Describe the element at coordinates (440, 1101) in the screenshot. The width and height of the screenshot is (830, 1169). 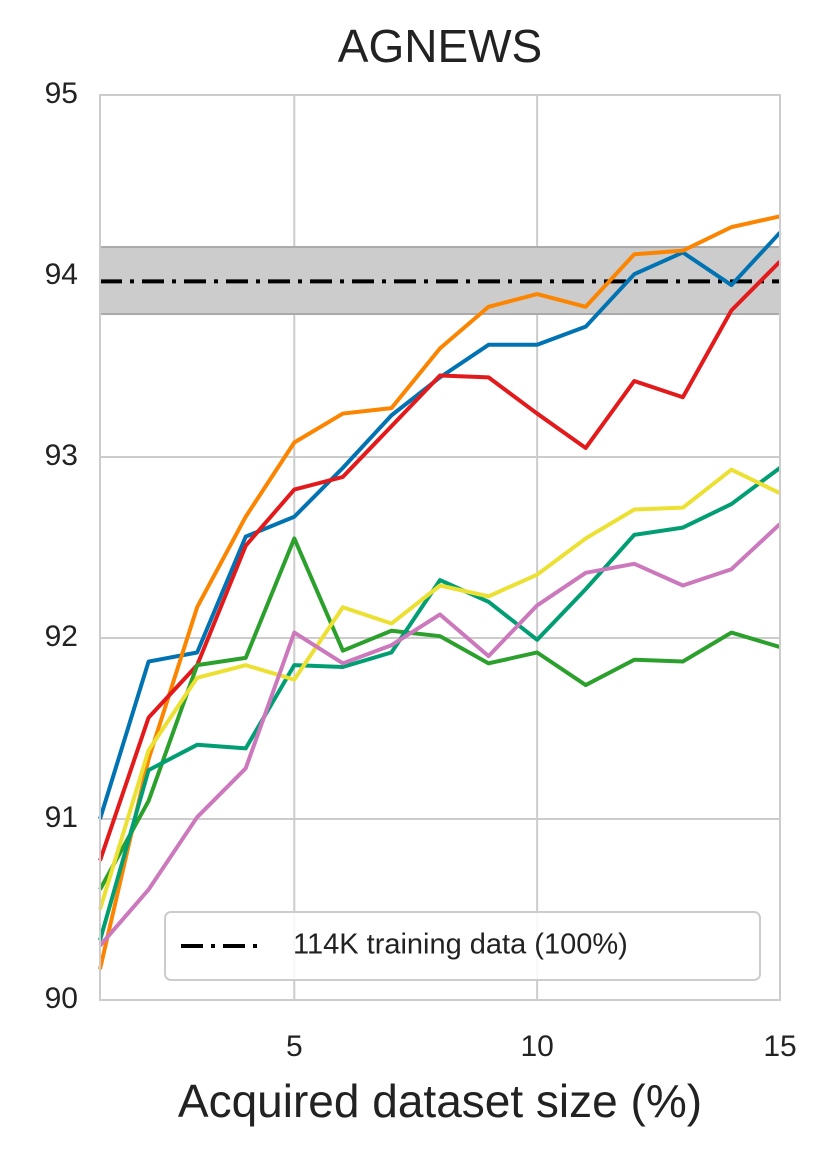
I see `x-axis-label: Acquired dataset size (%)` at that location.